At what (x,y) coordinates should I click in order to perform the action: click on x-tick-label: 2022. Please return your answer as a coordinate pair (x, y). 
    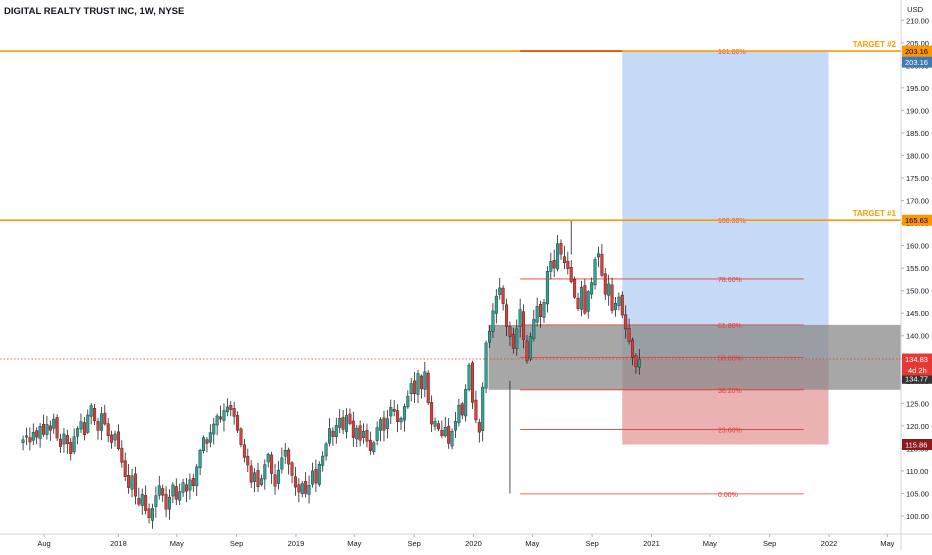
    Looking at the image, I should click on (829, 543).